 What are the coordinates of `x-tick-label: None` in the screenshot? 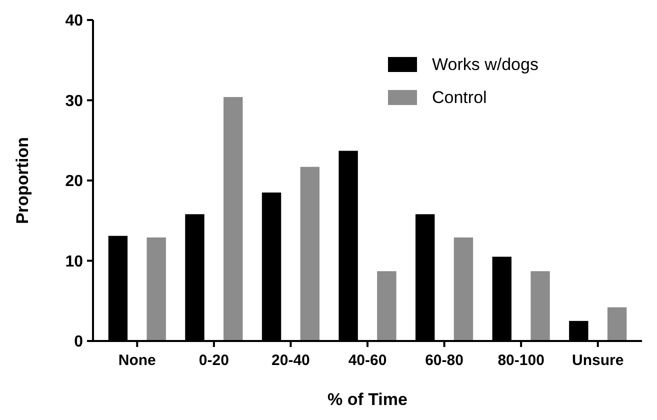 It's located at (137, 360).